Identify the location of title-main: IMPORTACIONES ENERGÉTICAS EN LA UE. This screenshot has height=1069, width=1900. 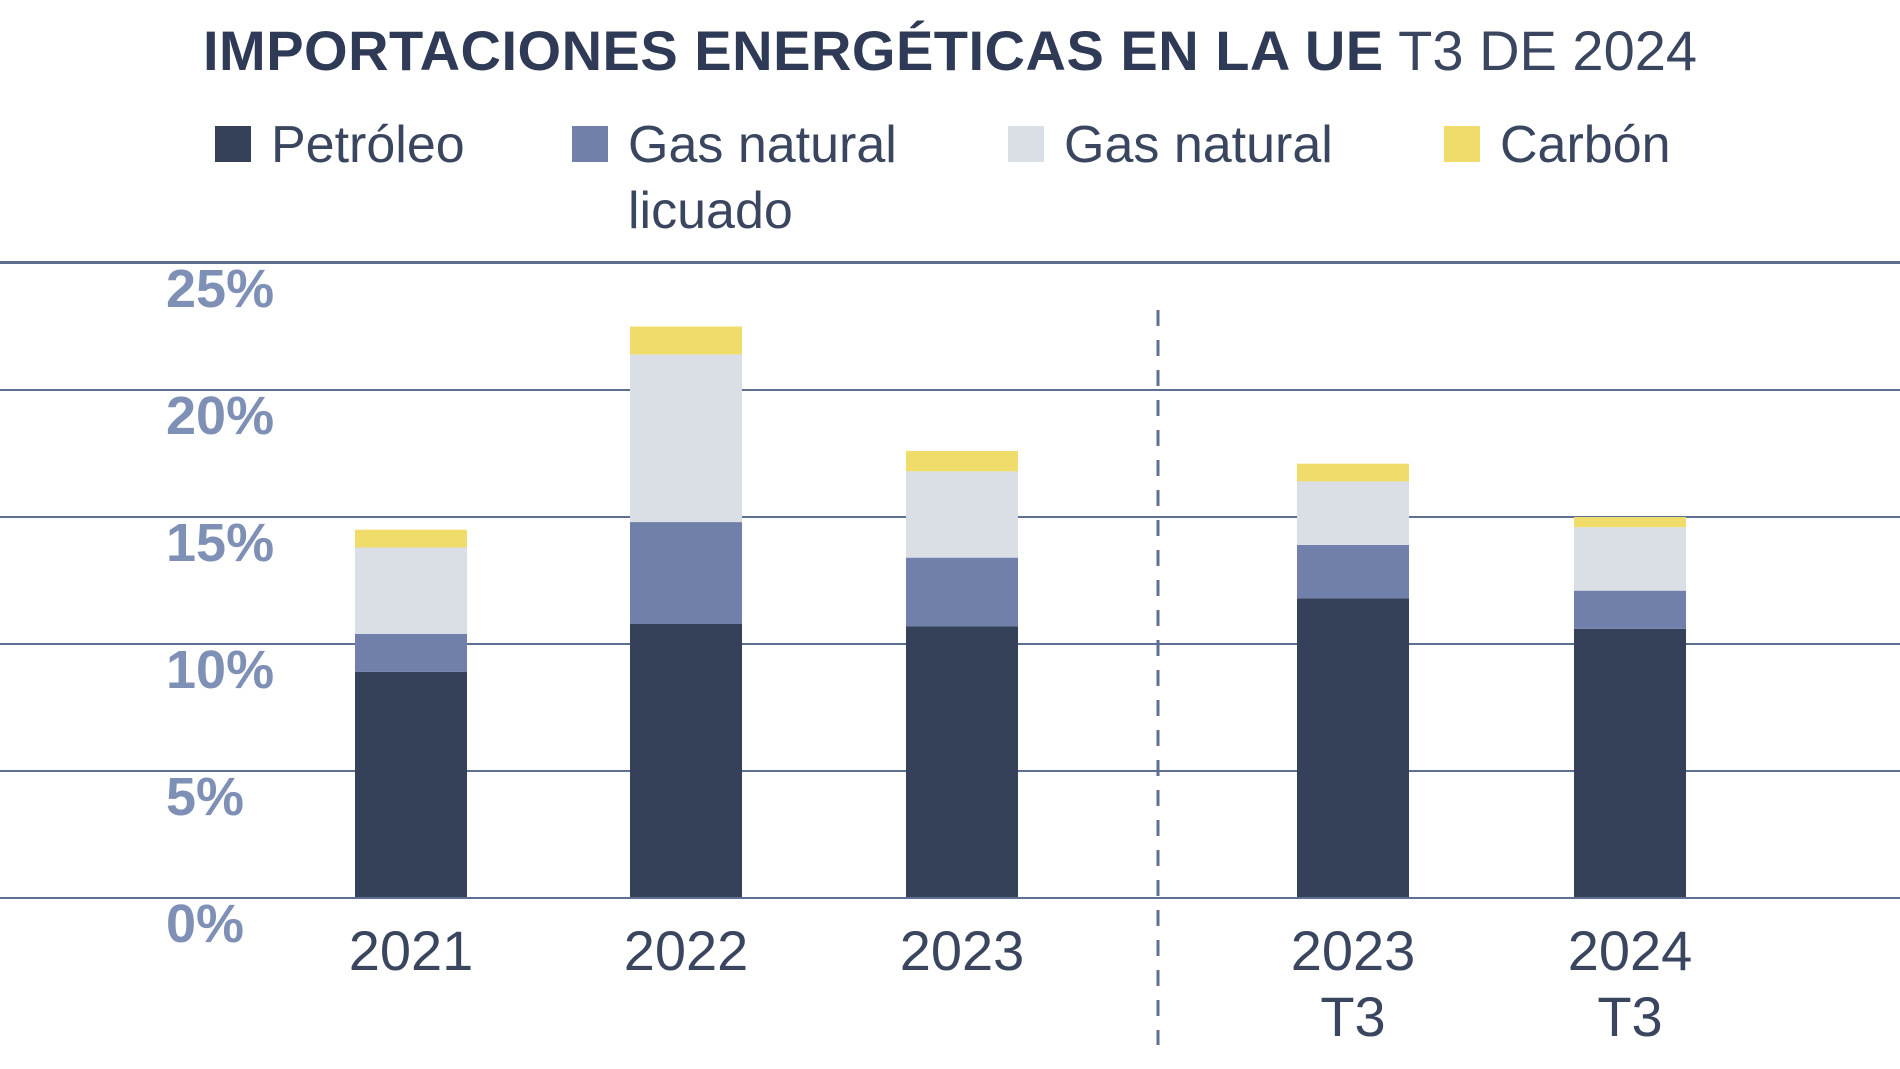
(793, 50).